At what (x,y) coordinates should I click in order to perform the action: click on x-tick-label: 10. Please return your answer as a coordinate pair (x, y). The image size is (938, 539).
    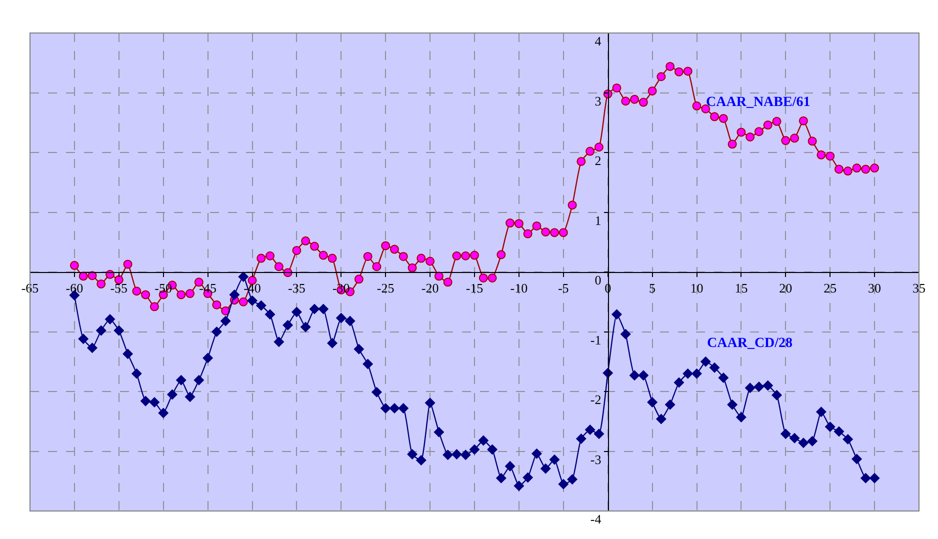
    Looking at the image, I should click on (697, 288).